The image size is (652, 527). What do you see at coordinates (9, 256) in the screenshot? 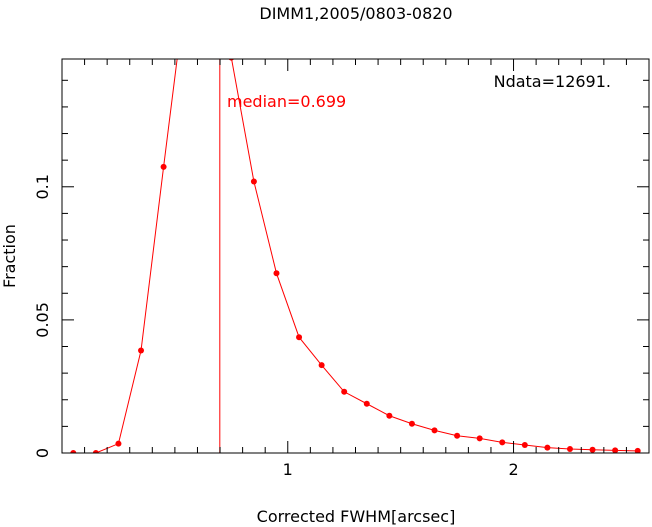
I see `y-axis-label: Fraction` at bounding box center [9, 256].